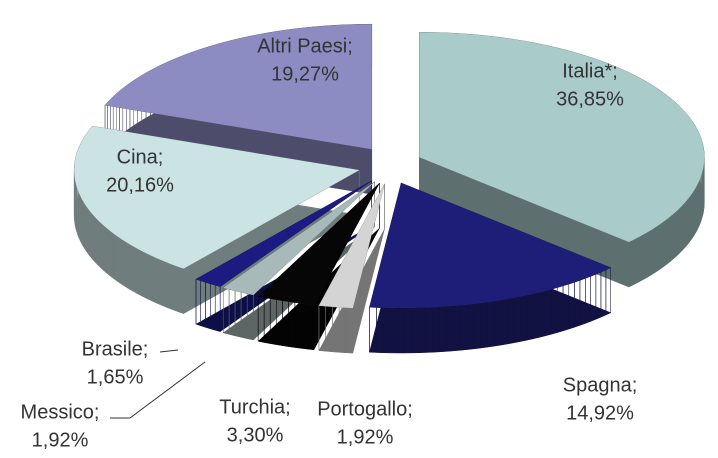 The width and height of the screenshot is (718, 458). Describe the element at coordinates (140, 185) in the screenshot. I see `slice-value-label: 20,16%` at that location.